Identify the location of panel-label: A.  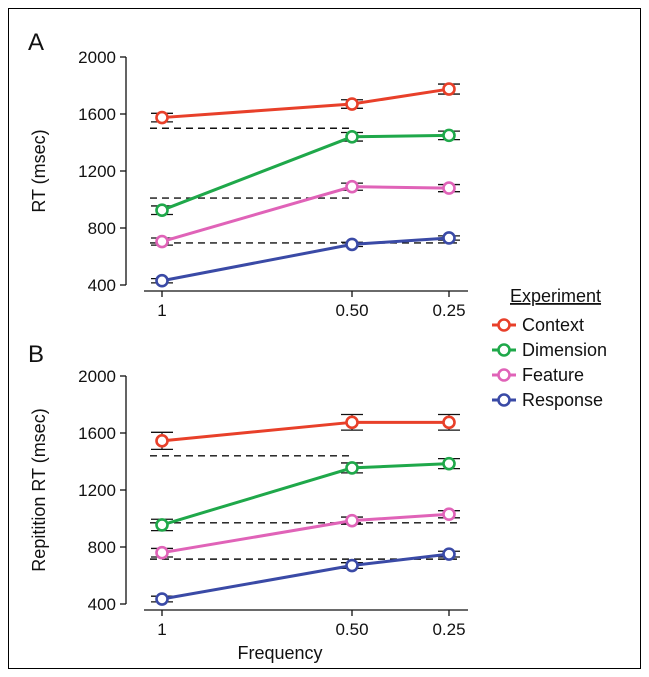
(36, 42).